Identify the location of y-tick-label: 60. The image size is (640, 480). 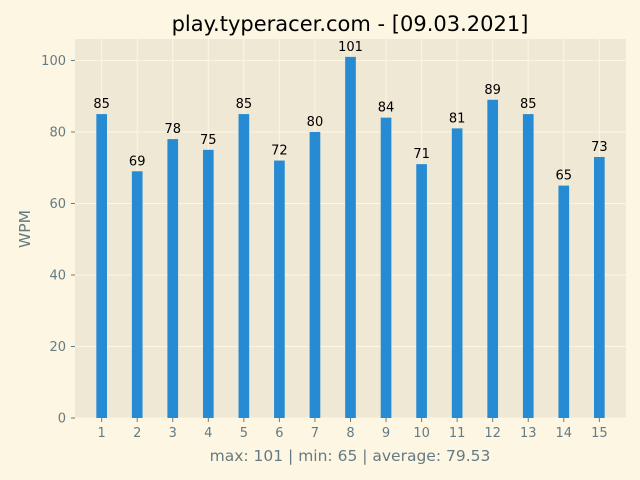
(57, 204).